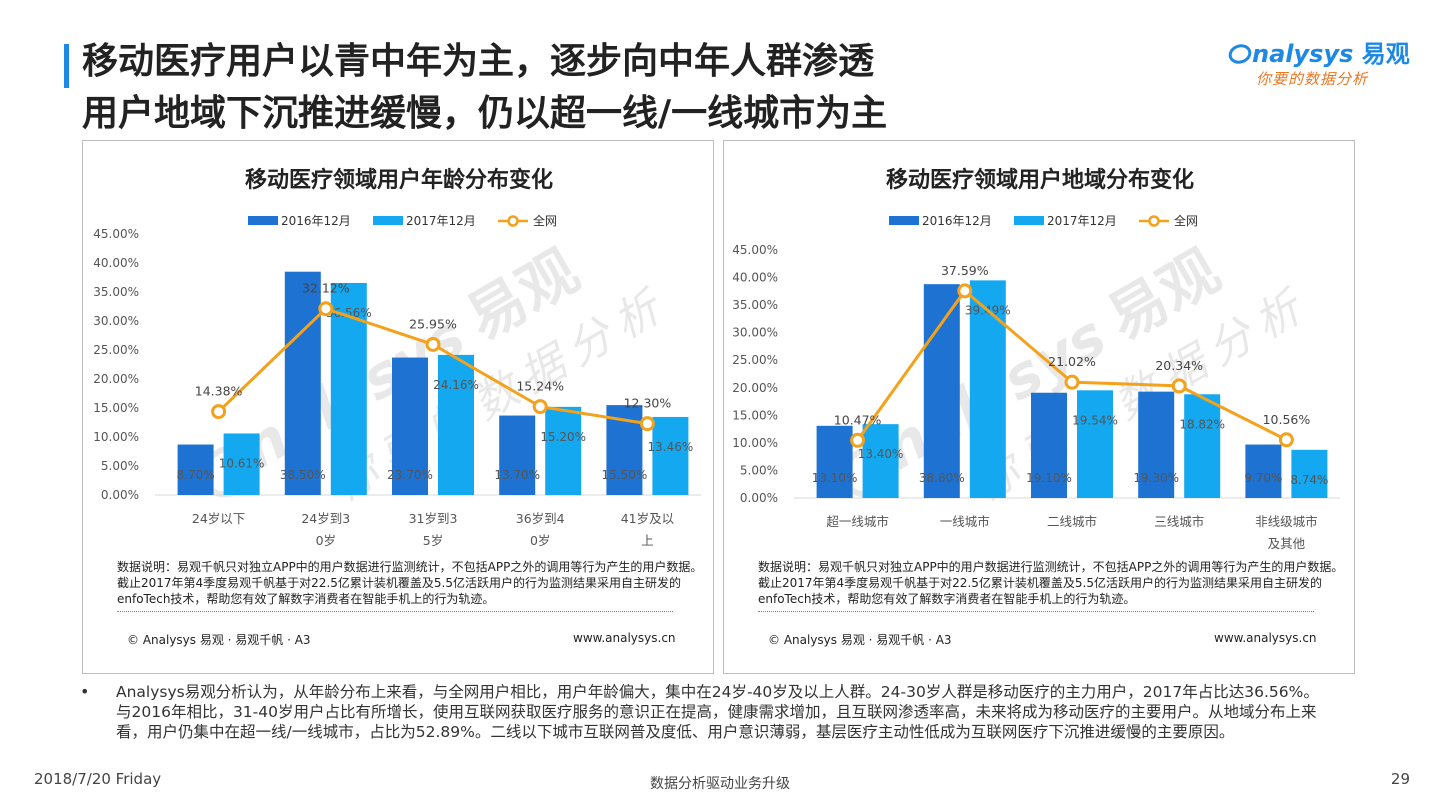 The width and height of the screenshot is (1440, 810). What do you see at coordinates (116, 437) in the screenshot?
I see `y-tick-label: 10.00%` at bounding box center [116, 437].